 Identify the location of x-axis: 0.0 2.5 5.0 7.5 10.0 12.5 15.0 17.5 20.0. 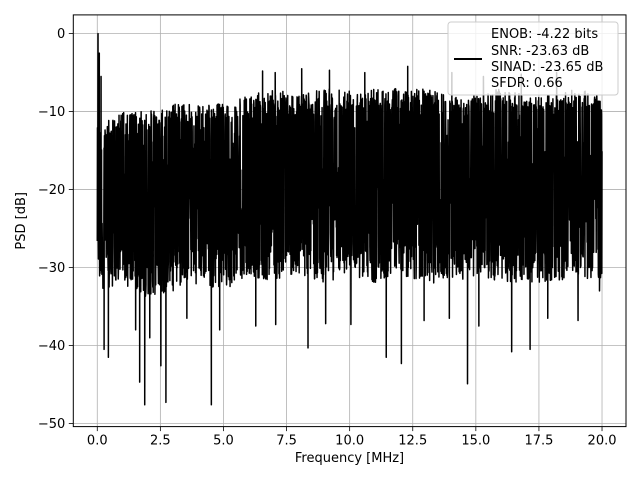
(352, 437).